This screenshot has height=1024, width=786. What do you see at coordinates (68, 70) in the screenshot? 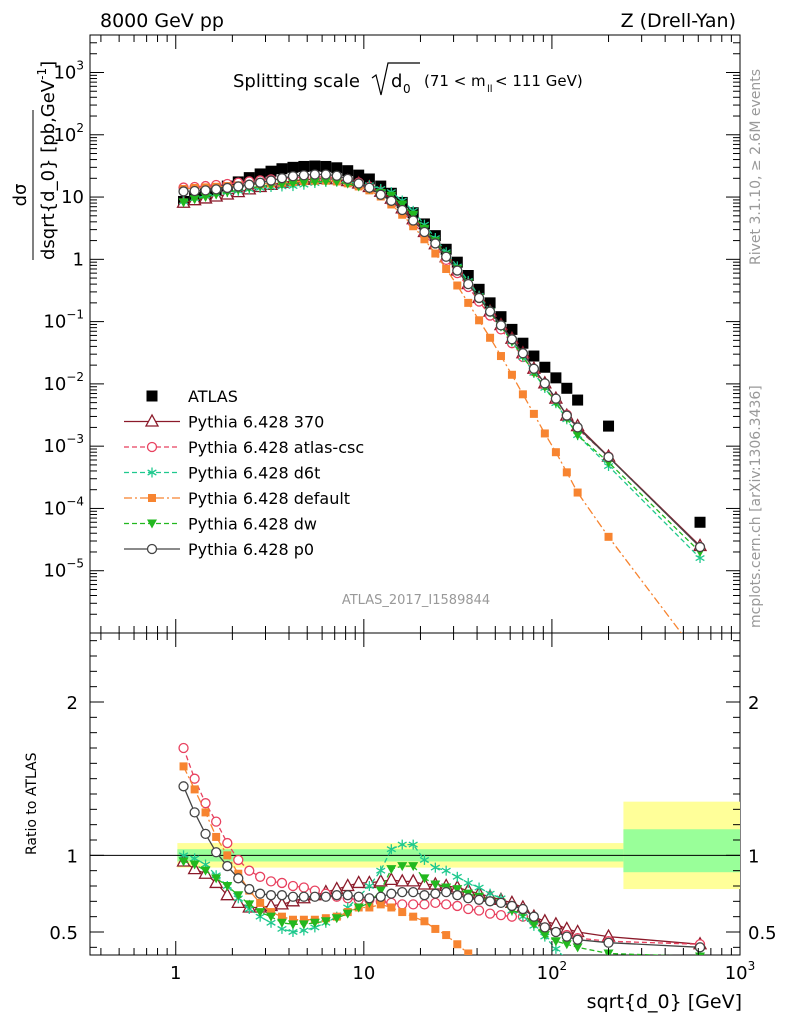
I see `y-tick-label-main: 10³` at bounding box center [68, 70].